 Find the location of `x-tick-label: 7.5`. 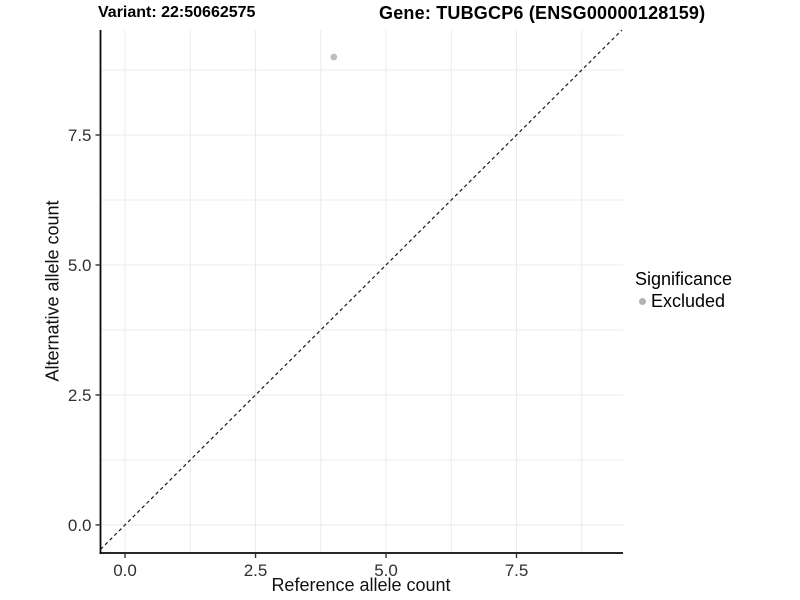

x-tick-label: 7.5 is located at coordinates (517, 570).